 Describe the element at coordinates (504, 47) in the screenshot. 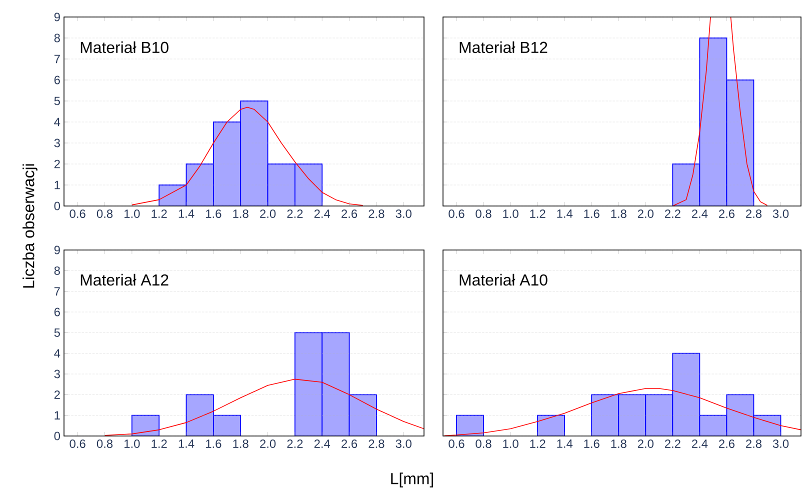

I see `text: Materiał B12` at that location.